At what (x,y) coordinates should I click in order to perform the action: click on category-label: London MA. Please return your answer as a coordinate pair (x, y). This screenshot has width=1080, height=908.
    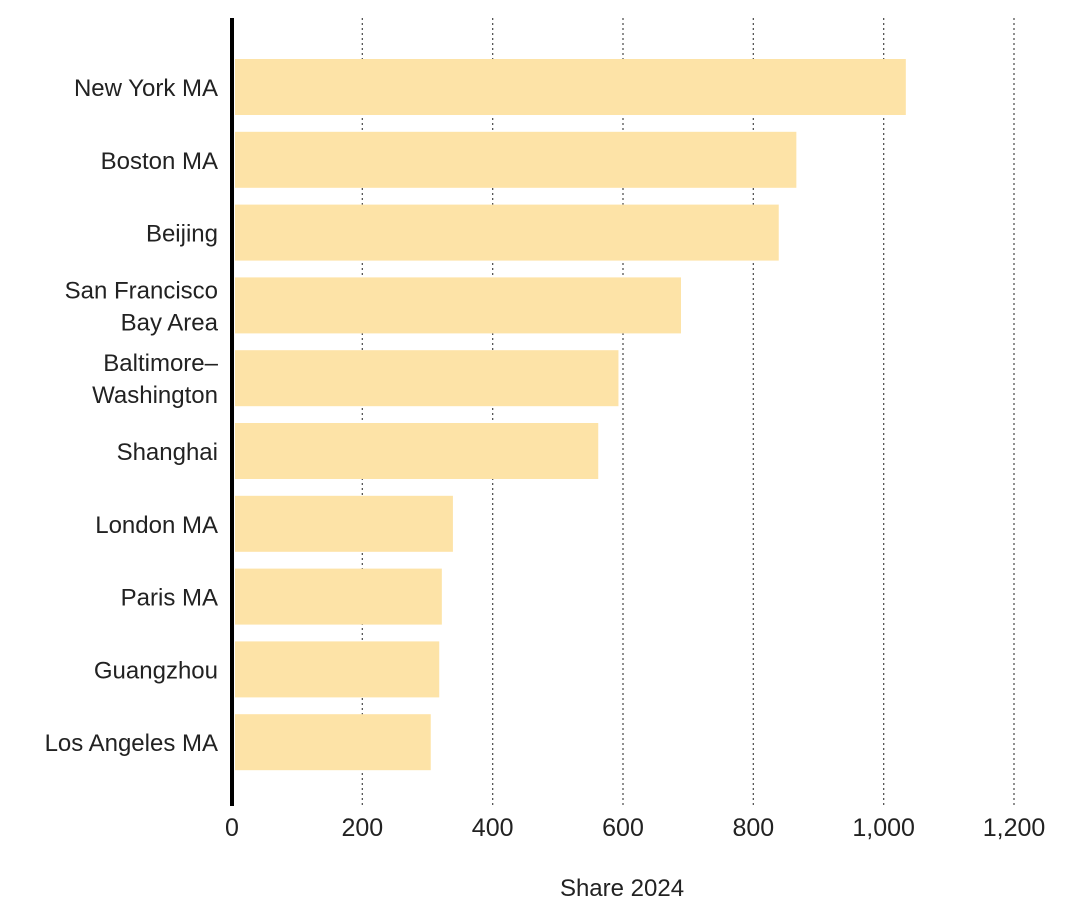
    Looking at the image, I should click on (156, 525).